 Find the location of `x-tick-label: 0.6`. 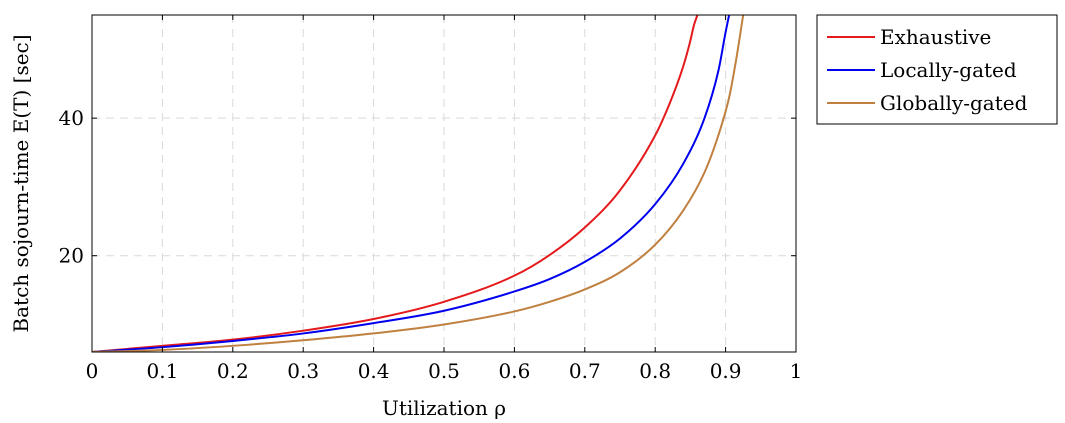

x-tick-label: 0.6 is located at coordinates (514, 371).